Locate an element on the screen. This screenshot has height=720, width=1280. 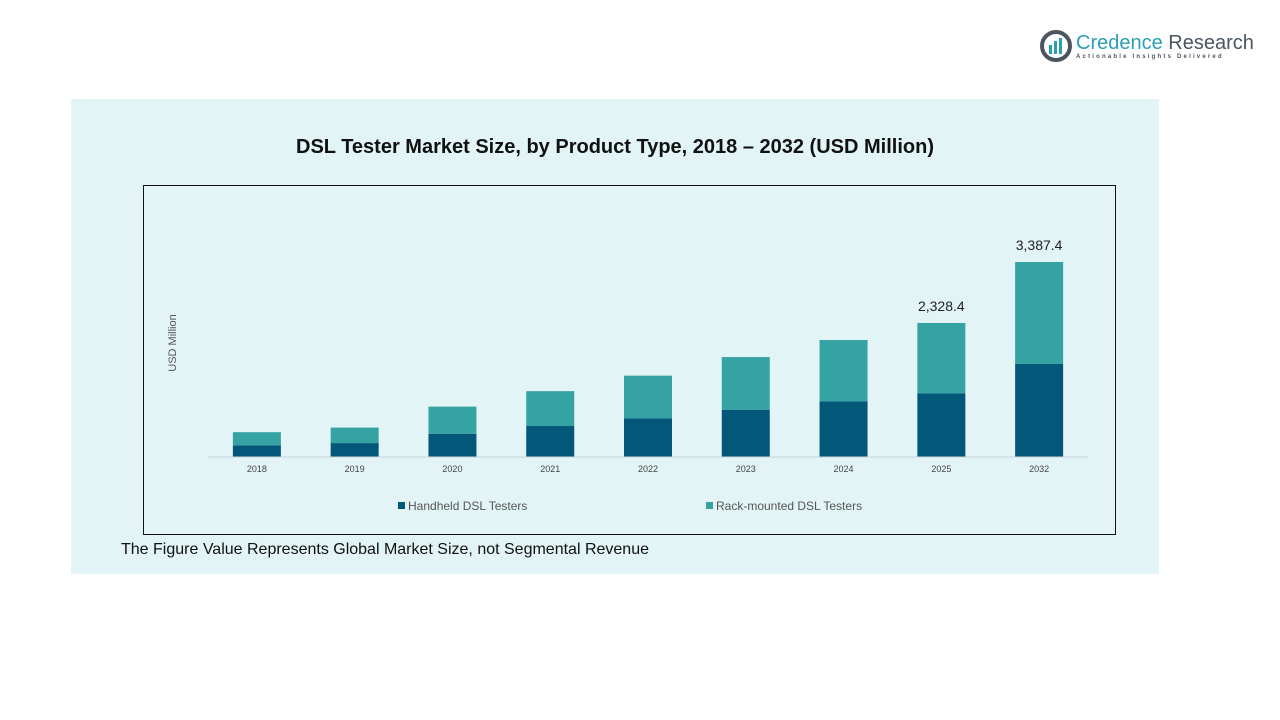
bar-handheld-2019 is located at coordinates (354, 450).